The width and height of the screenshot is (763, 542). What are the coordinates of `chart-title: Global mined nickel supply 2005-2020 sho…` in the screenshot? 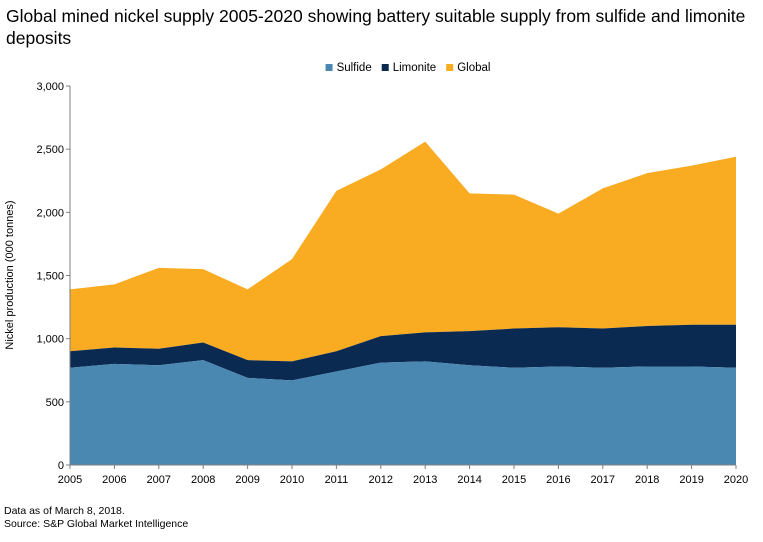 It's located at (376, 27).